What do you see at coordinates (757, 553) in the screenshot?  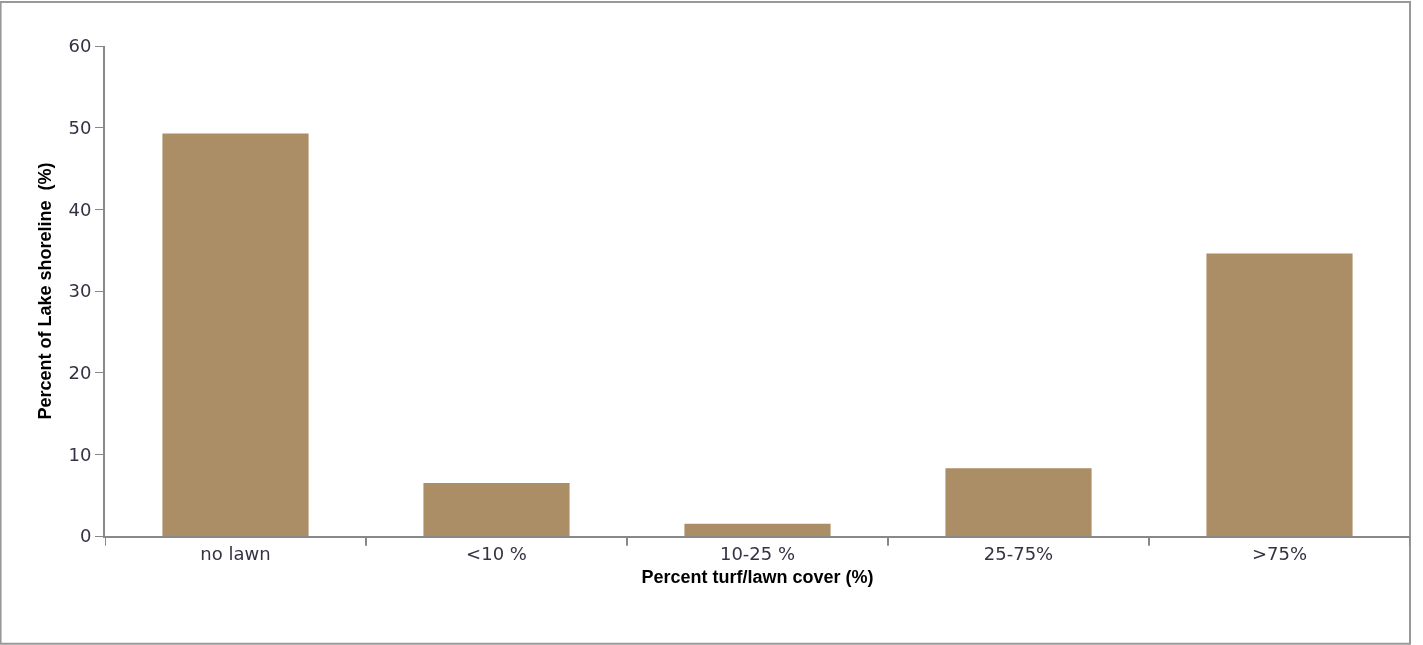 I see `x-tick-label: 10-25 %` at bounding box center [757, 553].